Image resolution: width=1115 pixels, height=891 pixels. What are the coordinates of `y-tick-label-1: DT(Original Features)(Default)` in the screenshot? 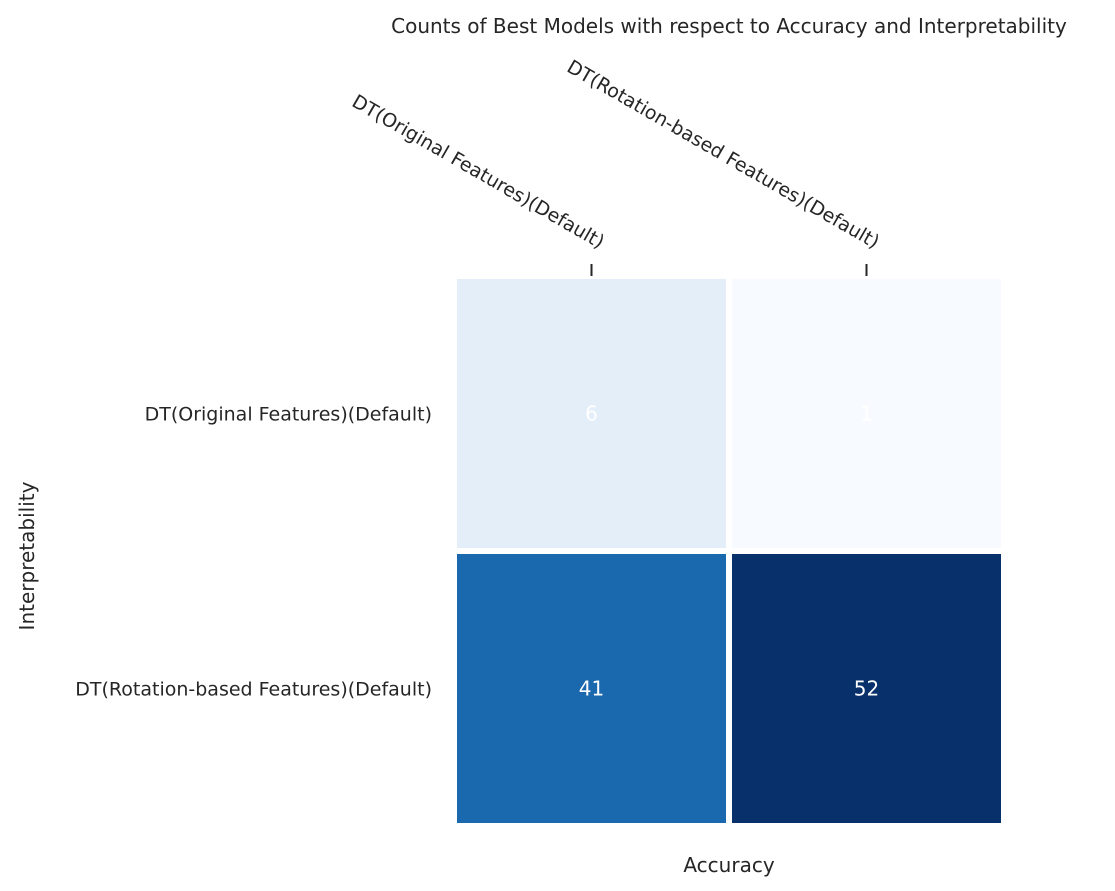 It's located at (288, 415).